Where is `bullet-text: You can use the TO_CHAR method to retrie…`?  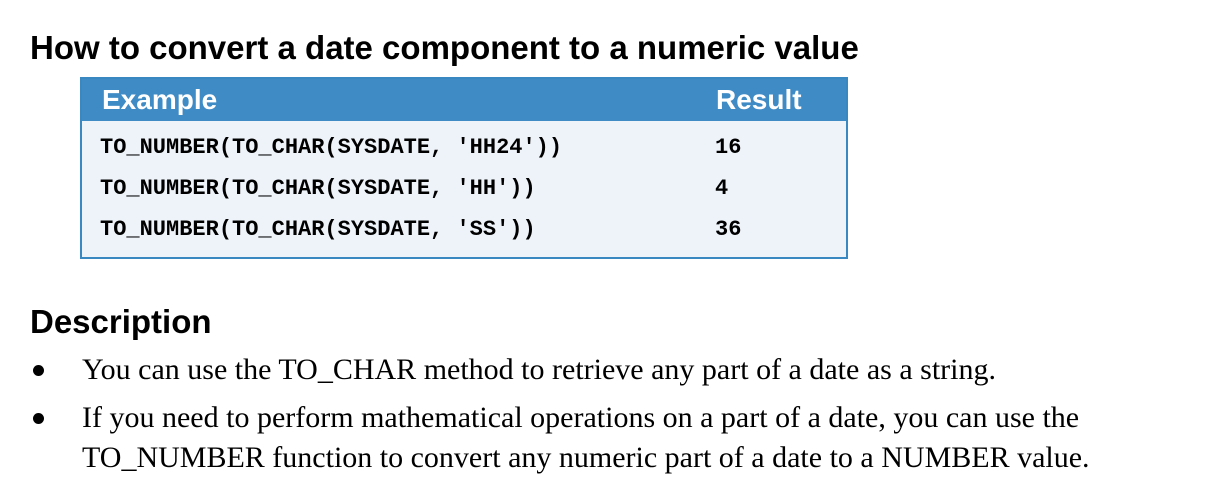 bullet-text: You can use the TO_CHAR method to retrie… is located at coordinates (539, 369).